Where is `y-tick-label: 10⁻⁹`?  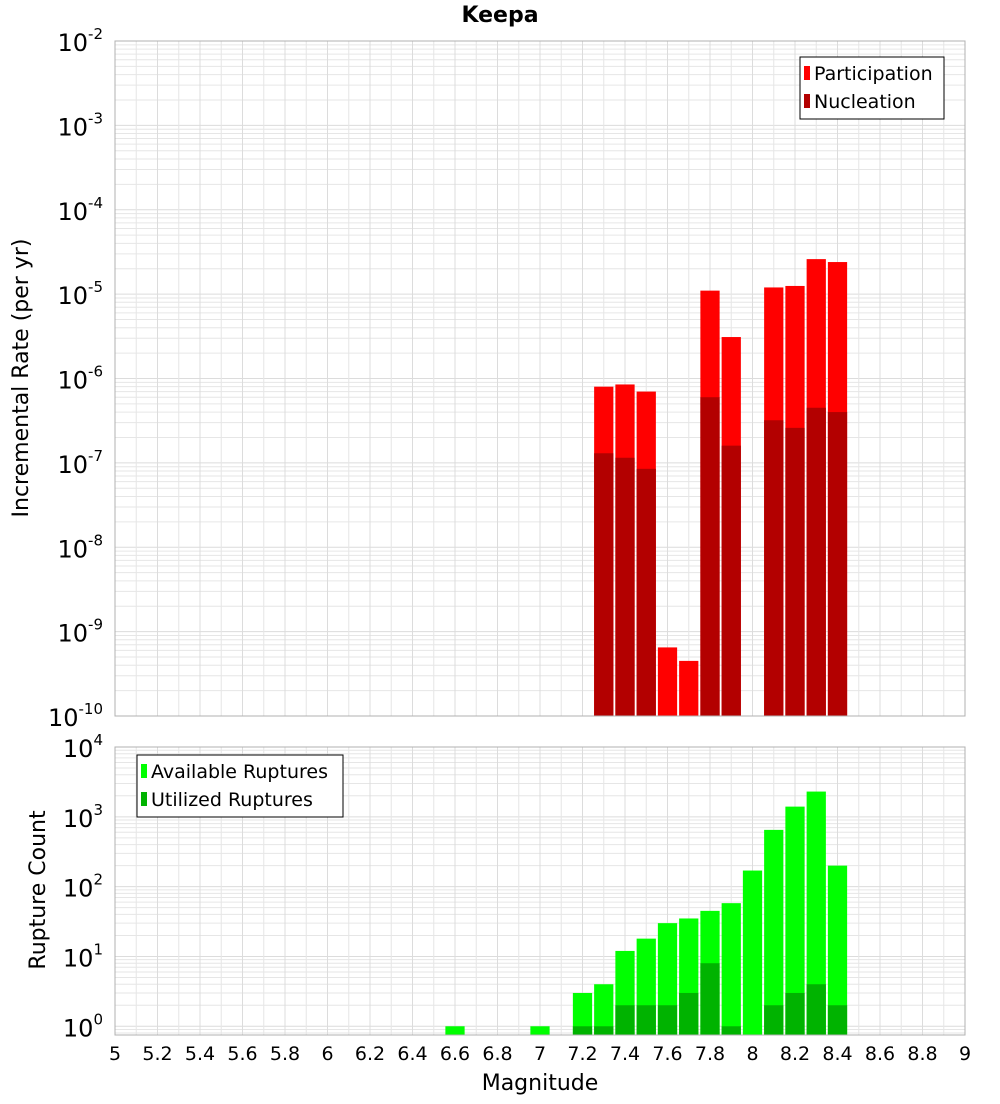
y-tick-label: 10⁻⁹ is located at coordinates (80, 632).